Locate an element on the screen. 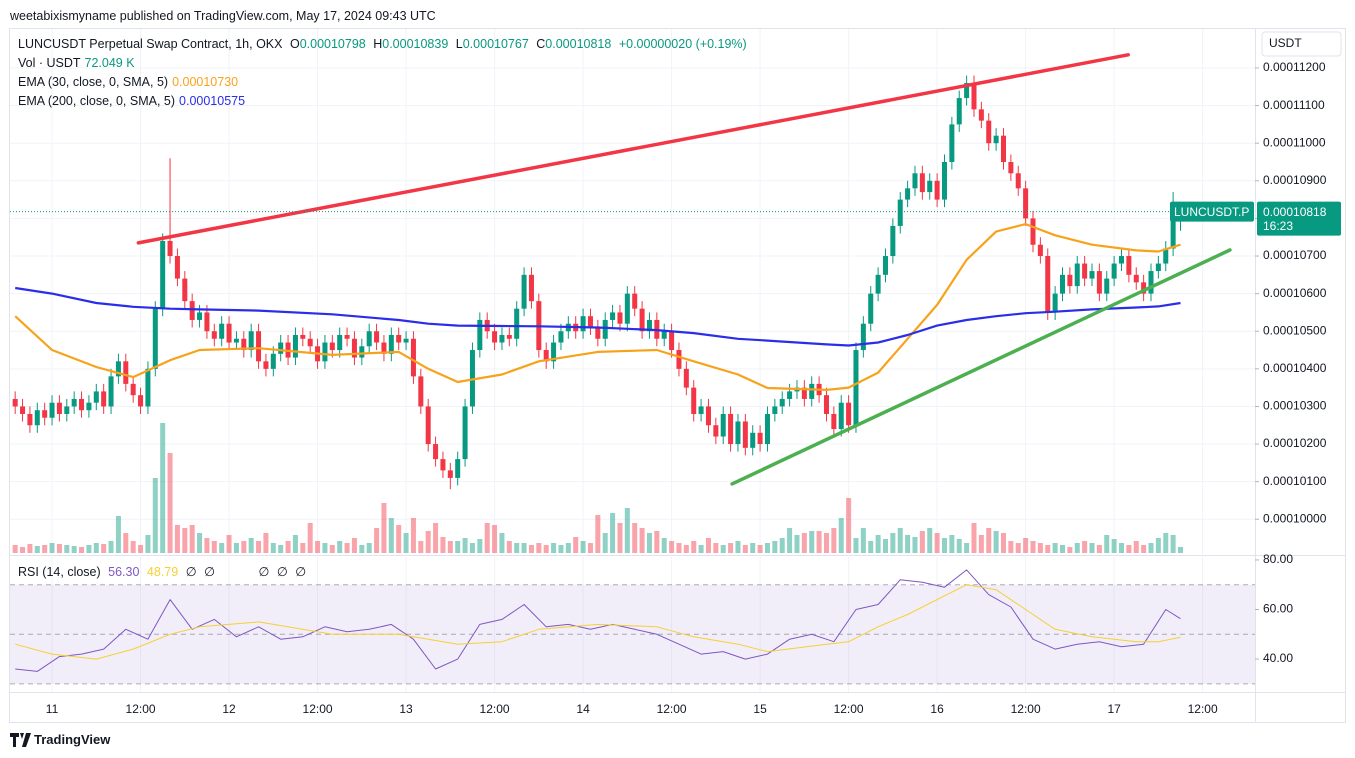 This screenshot has width=1355, height=758. volume-value: 72.049 K is located at coordinates (109, 63).